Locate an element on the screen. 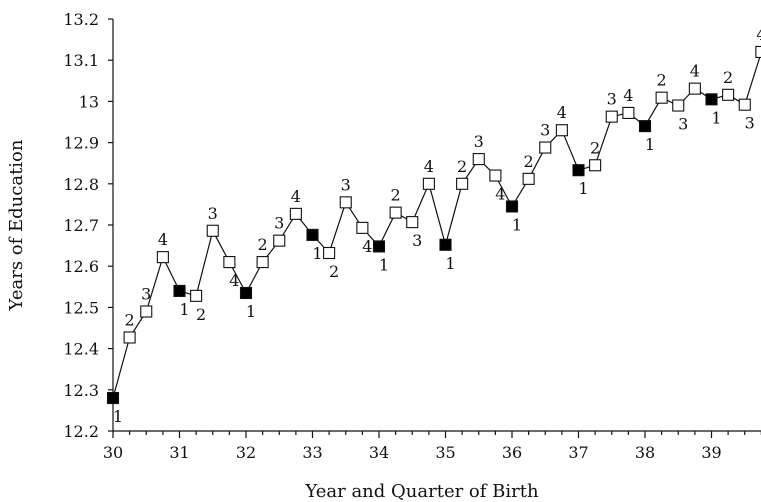 This screenshot has width=761, height=502. y-axis-title: Years of Education is located at coordinates (16, 225).